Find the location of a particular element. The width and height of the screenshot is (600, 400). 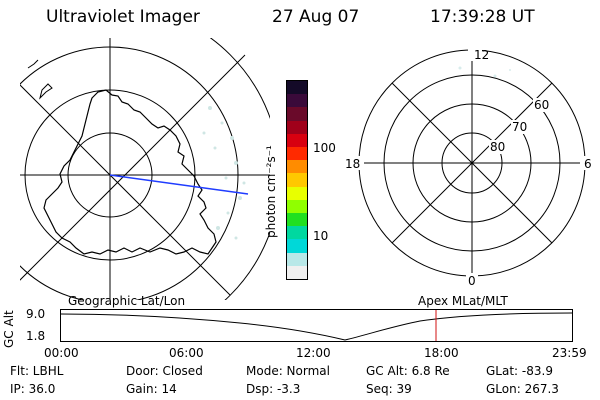

altitude-timeline is located at coordinates (316, 325).